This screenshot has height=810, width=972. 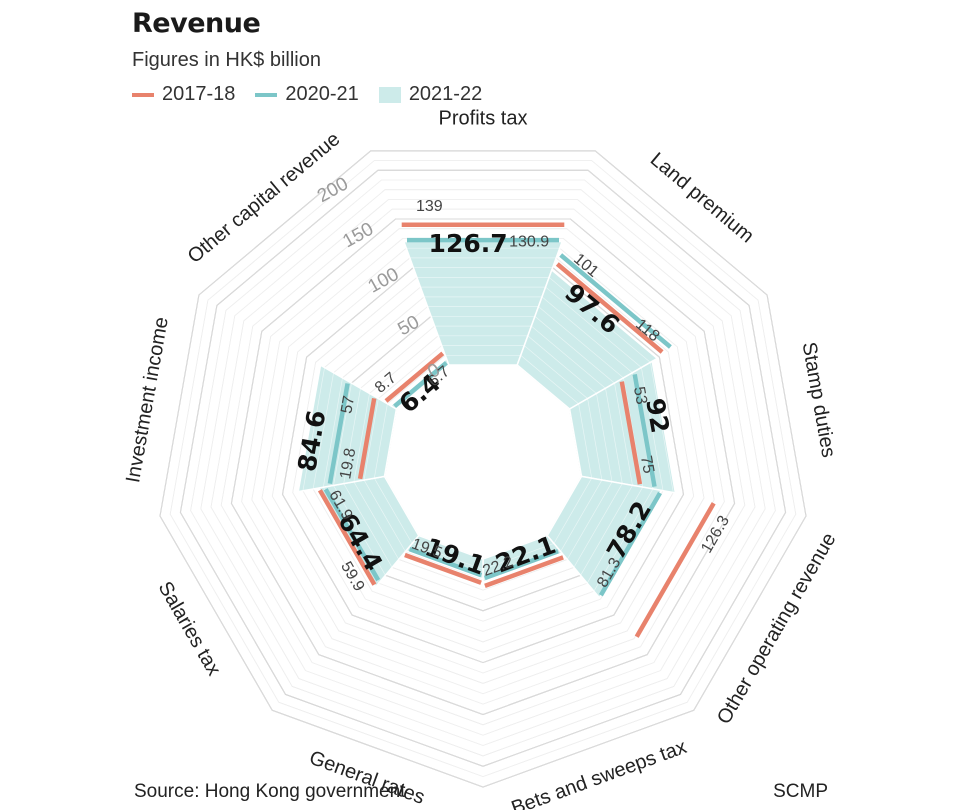 What do you see at coordinates (333, 190) in the screenshot?
I see `scale-tick-label: 200` at bounding box center [333, 190].